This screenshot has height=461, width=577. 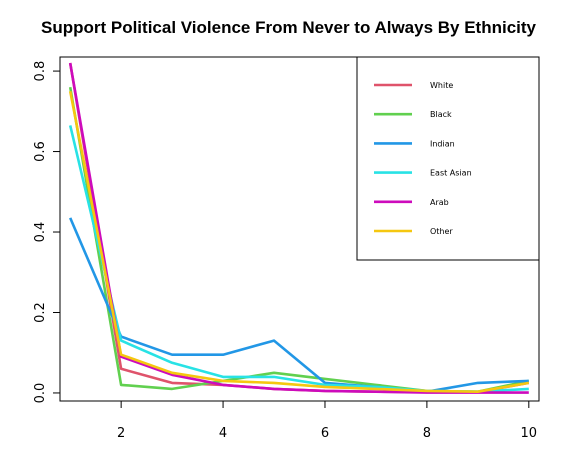 I want to click on y-tick-label-3: 0.6, so click(x=40, y=151).